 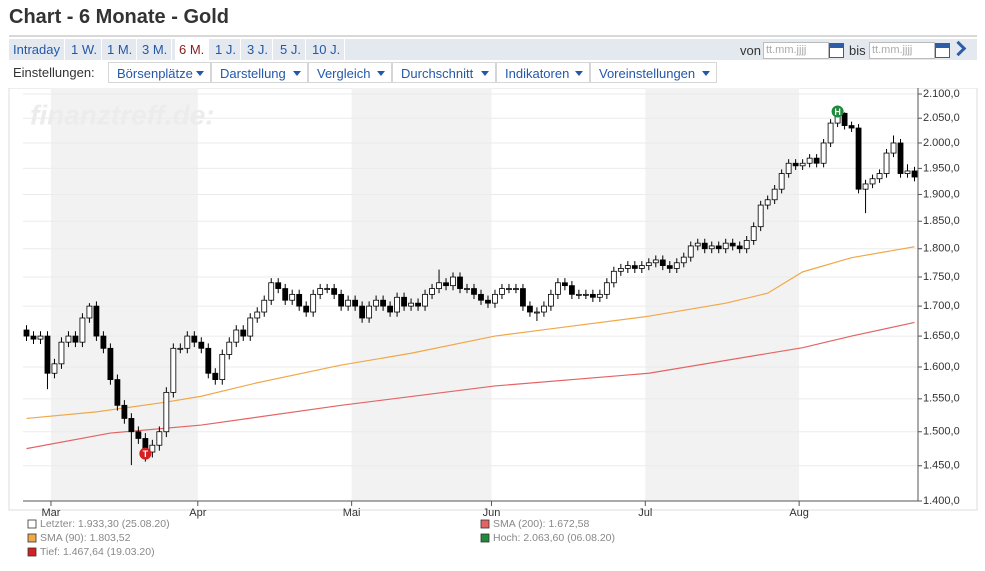 I want to click on range-tab: 1 M., so click(x=120, y=49).